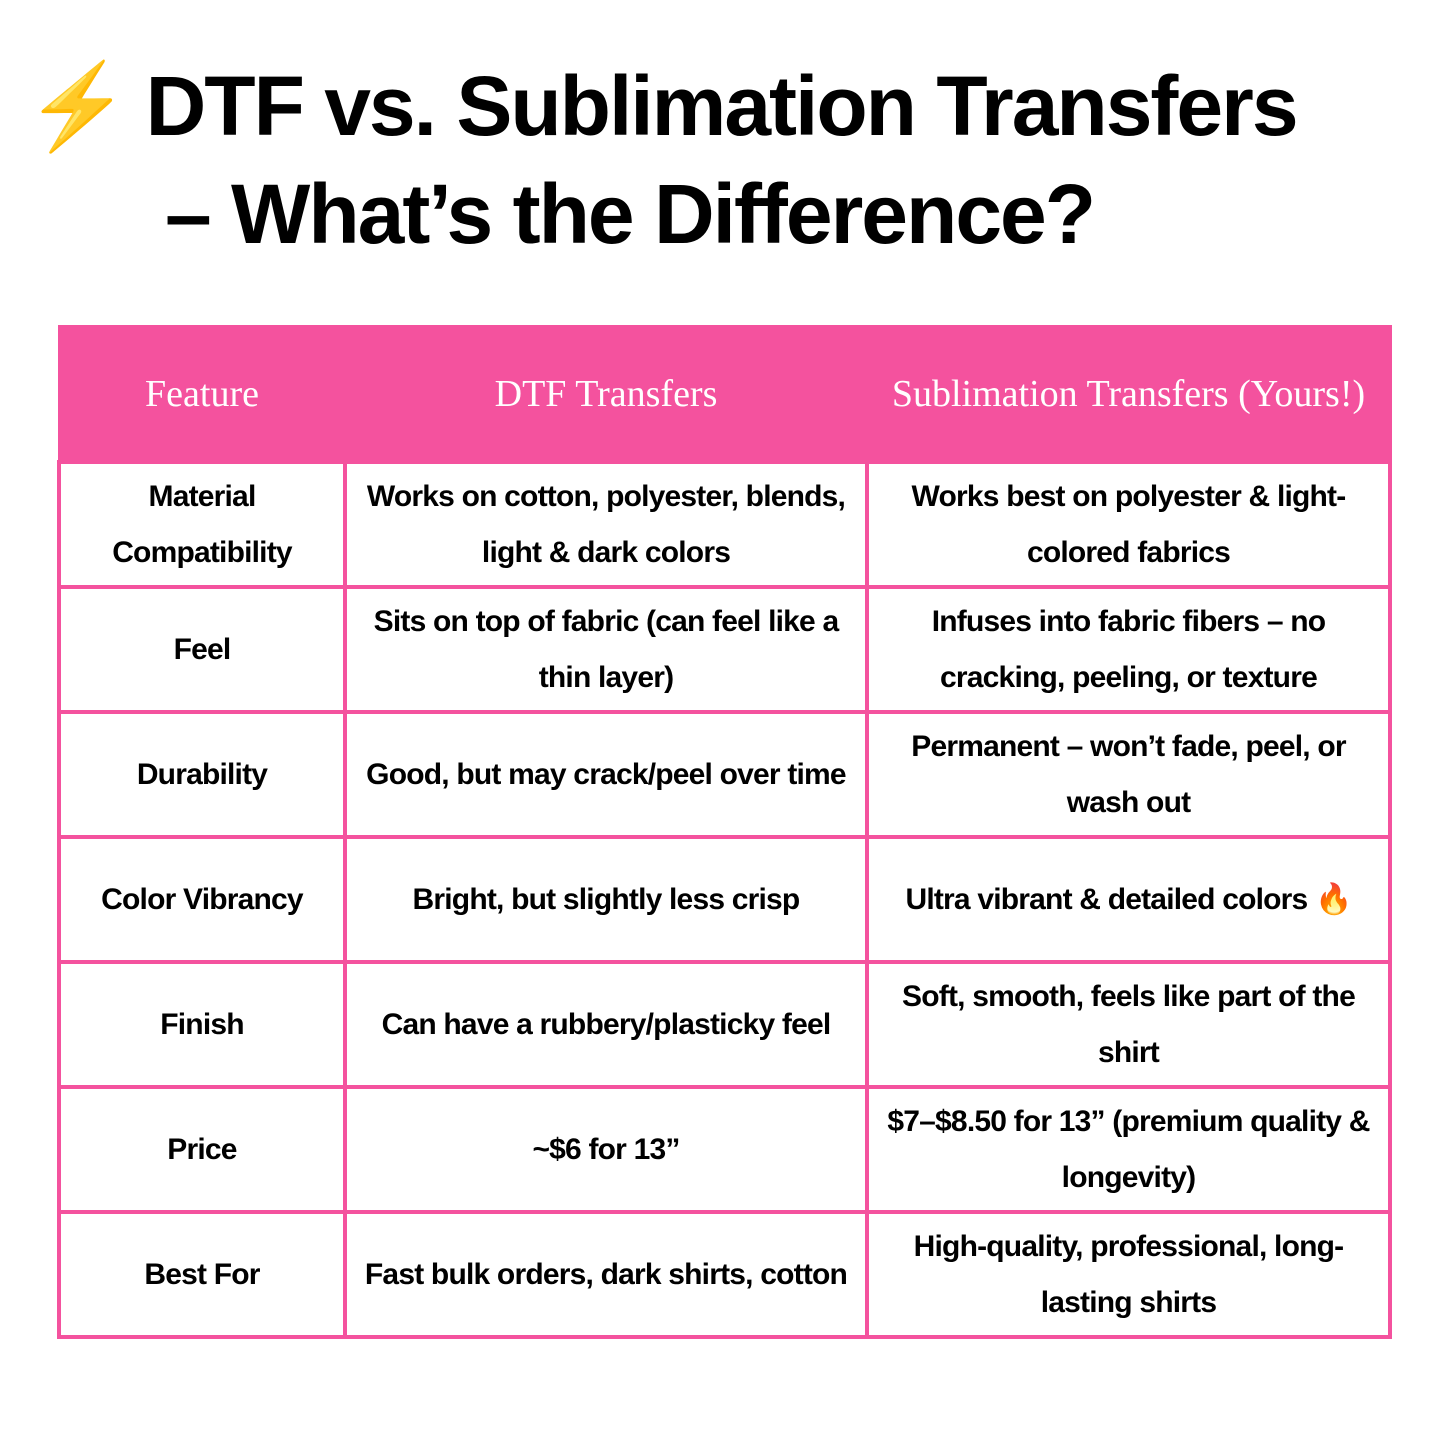 This screenshot has width=1445, height=1445. I want to click on header-sublimation: Sublimation Transfers (Yours!), so click(1128, 394).